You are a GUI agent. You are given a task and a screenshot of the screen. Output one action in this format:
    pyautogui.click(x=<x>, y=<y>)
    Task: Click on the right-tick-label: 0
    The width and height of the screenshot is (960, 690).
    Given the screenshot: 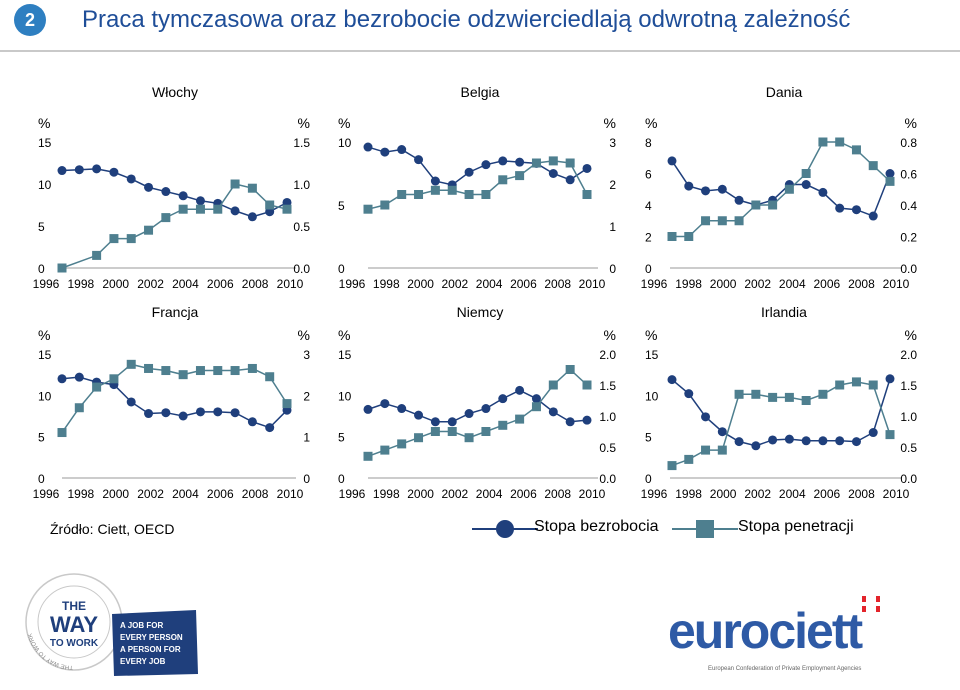 What is the action you would take?
    pyautogui.click(x=306, y=479)
    